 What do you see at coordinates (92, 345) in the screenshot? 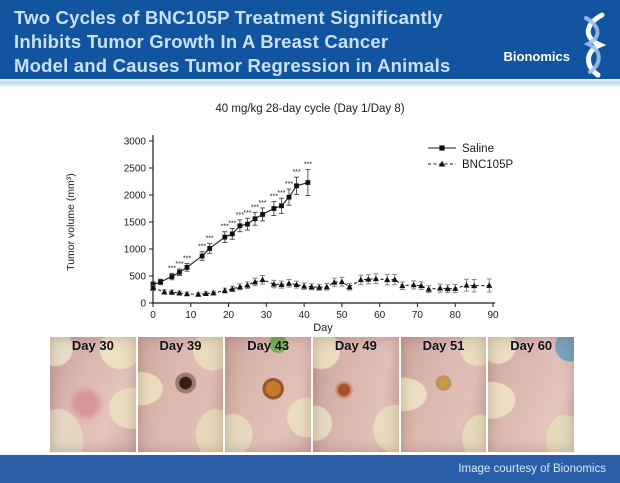
I see `photo-label-1: Day 30` at bounding box center [92, 345].